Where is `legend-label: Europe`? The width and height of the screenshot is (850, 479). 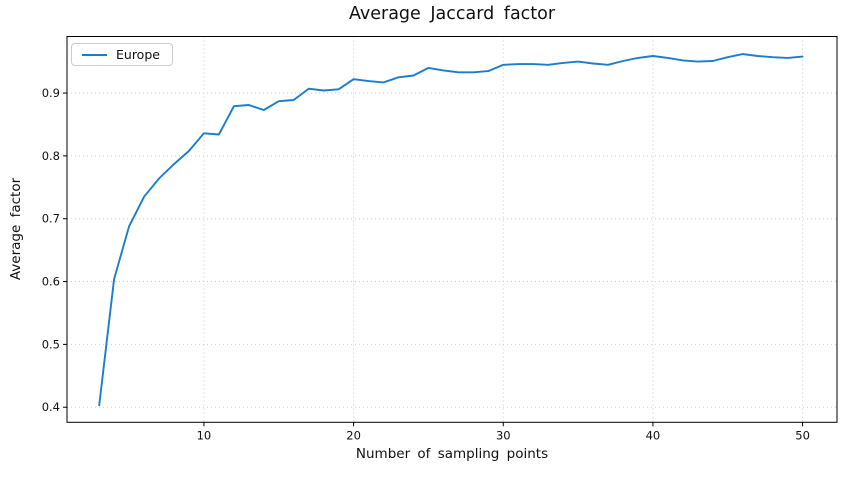 legend-label: Europe is located at coordinates (138, 54).